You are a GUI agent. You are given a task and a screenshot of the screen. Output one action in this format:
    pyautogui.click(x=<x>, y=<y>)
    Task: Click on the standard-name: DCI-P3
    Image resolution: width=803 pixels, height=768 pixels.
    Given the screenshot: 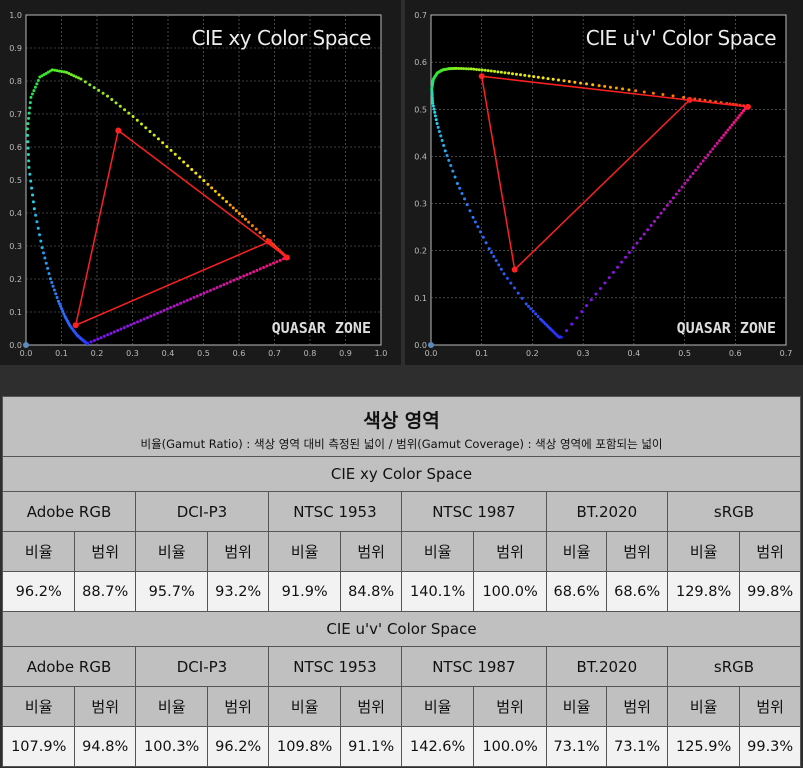 What is the action you would take?
    pyautogui.click(x=201, y=666)
    